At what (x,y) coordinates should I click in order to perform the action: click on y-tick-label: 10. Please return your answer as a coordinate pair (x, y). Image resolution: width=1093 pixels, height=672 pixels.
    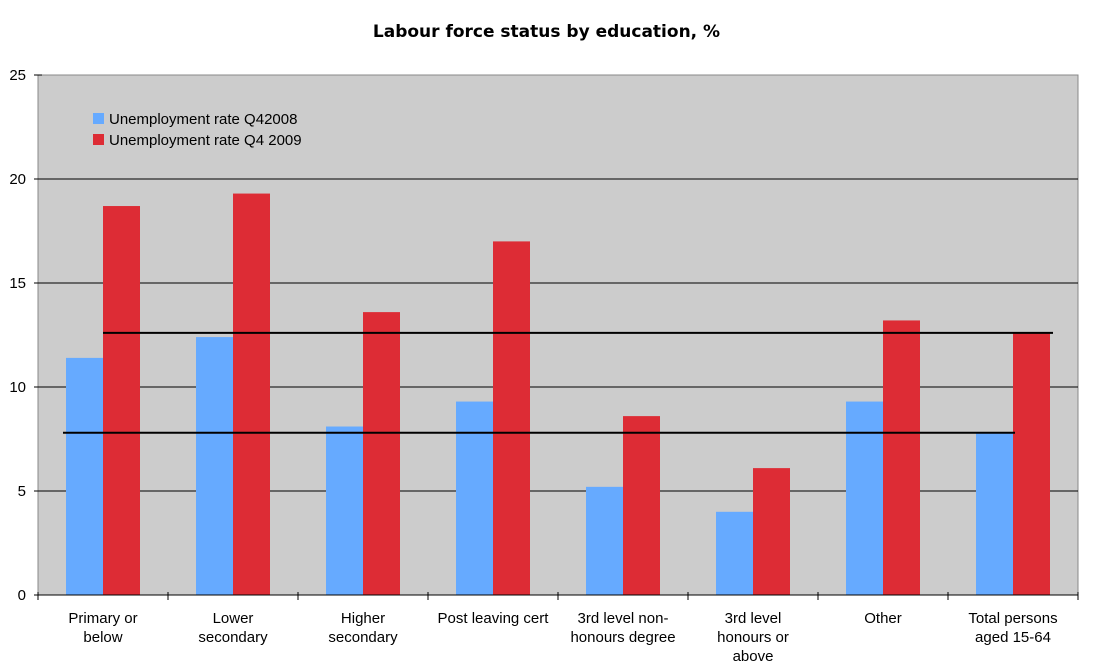
    Looking at the image, I should click on (17, 387).